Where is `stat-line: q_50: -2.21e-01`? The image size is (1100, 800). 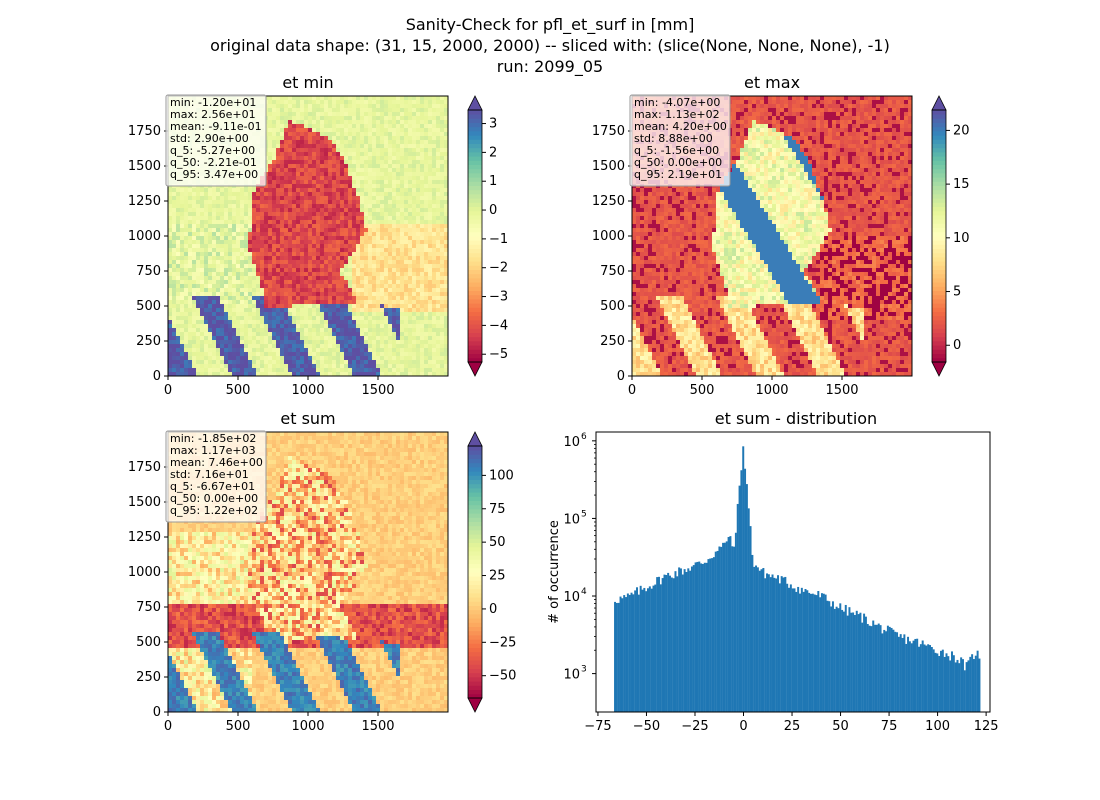
stat-line: q_50: -2.21e-01 is located at coordinates (213, 162).